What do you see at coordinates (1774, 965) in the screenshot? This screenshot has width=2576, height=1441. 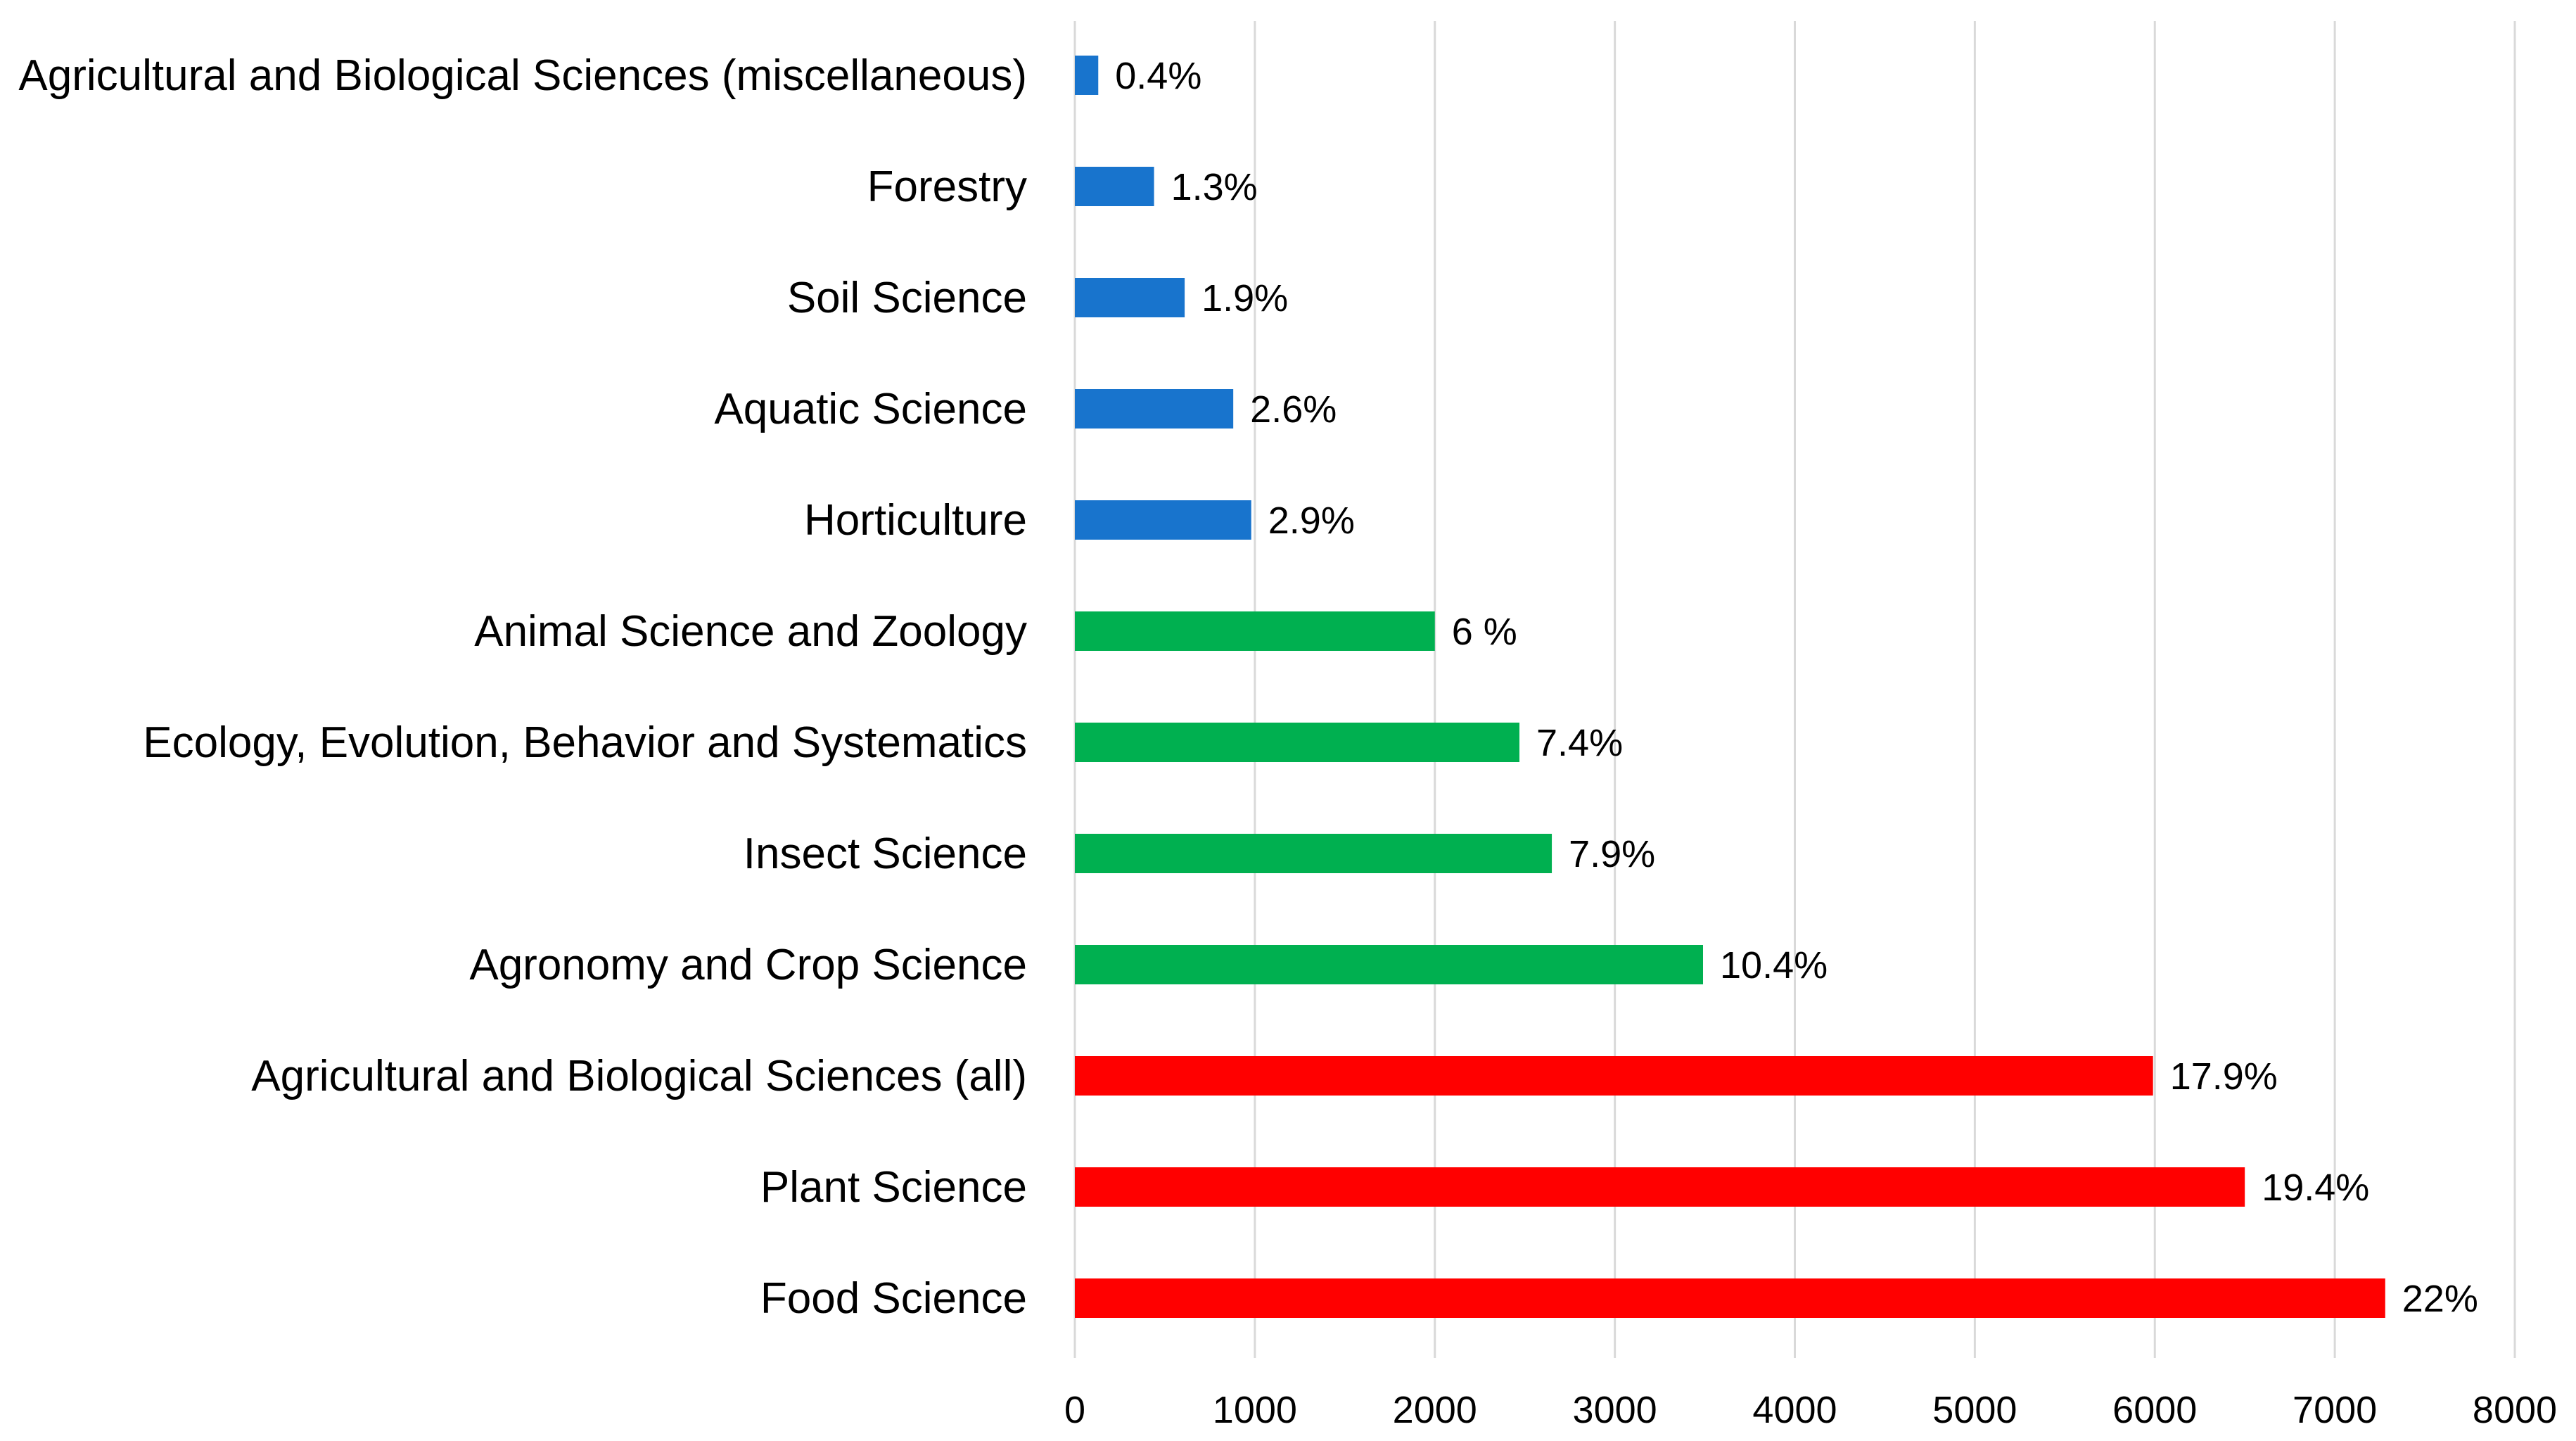 I see `data-label: 10.4%` at bounding box center [1774, 965].